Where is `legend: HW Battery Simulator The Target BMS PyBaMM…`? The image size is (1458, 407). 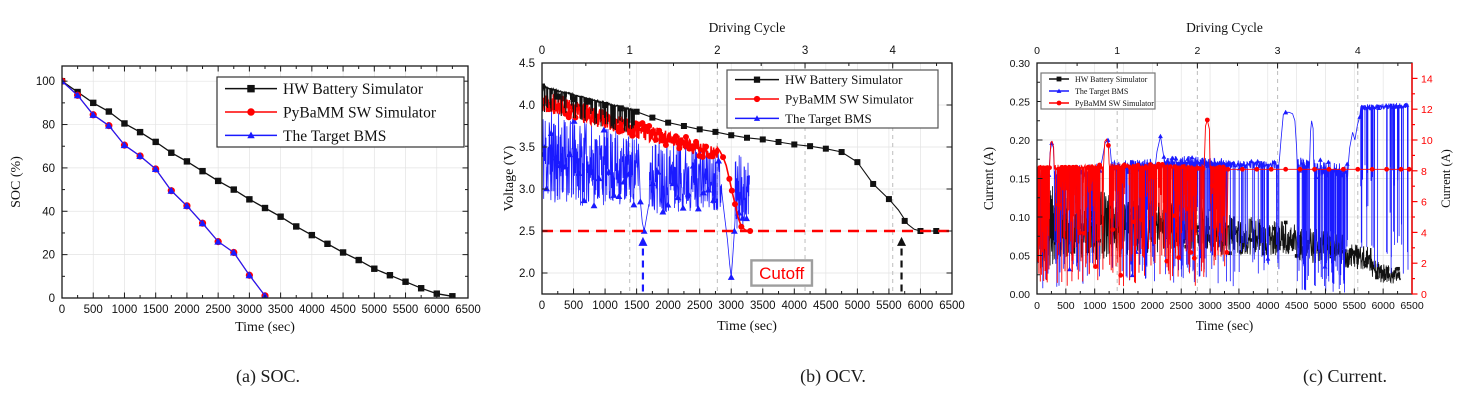 legend: HW Battery Simulator The Target BMS PyBaMM… is located at coordinates (1098, 91).